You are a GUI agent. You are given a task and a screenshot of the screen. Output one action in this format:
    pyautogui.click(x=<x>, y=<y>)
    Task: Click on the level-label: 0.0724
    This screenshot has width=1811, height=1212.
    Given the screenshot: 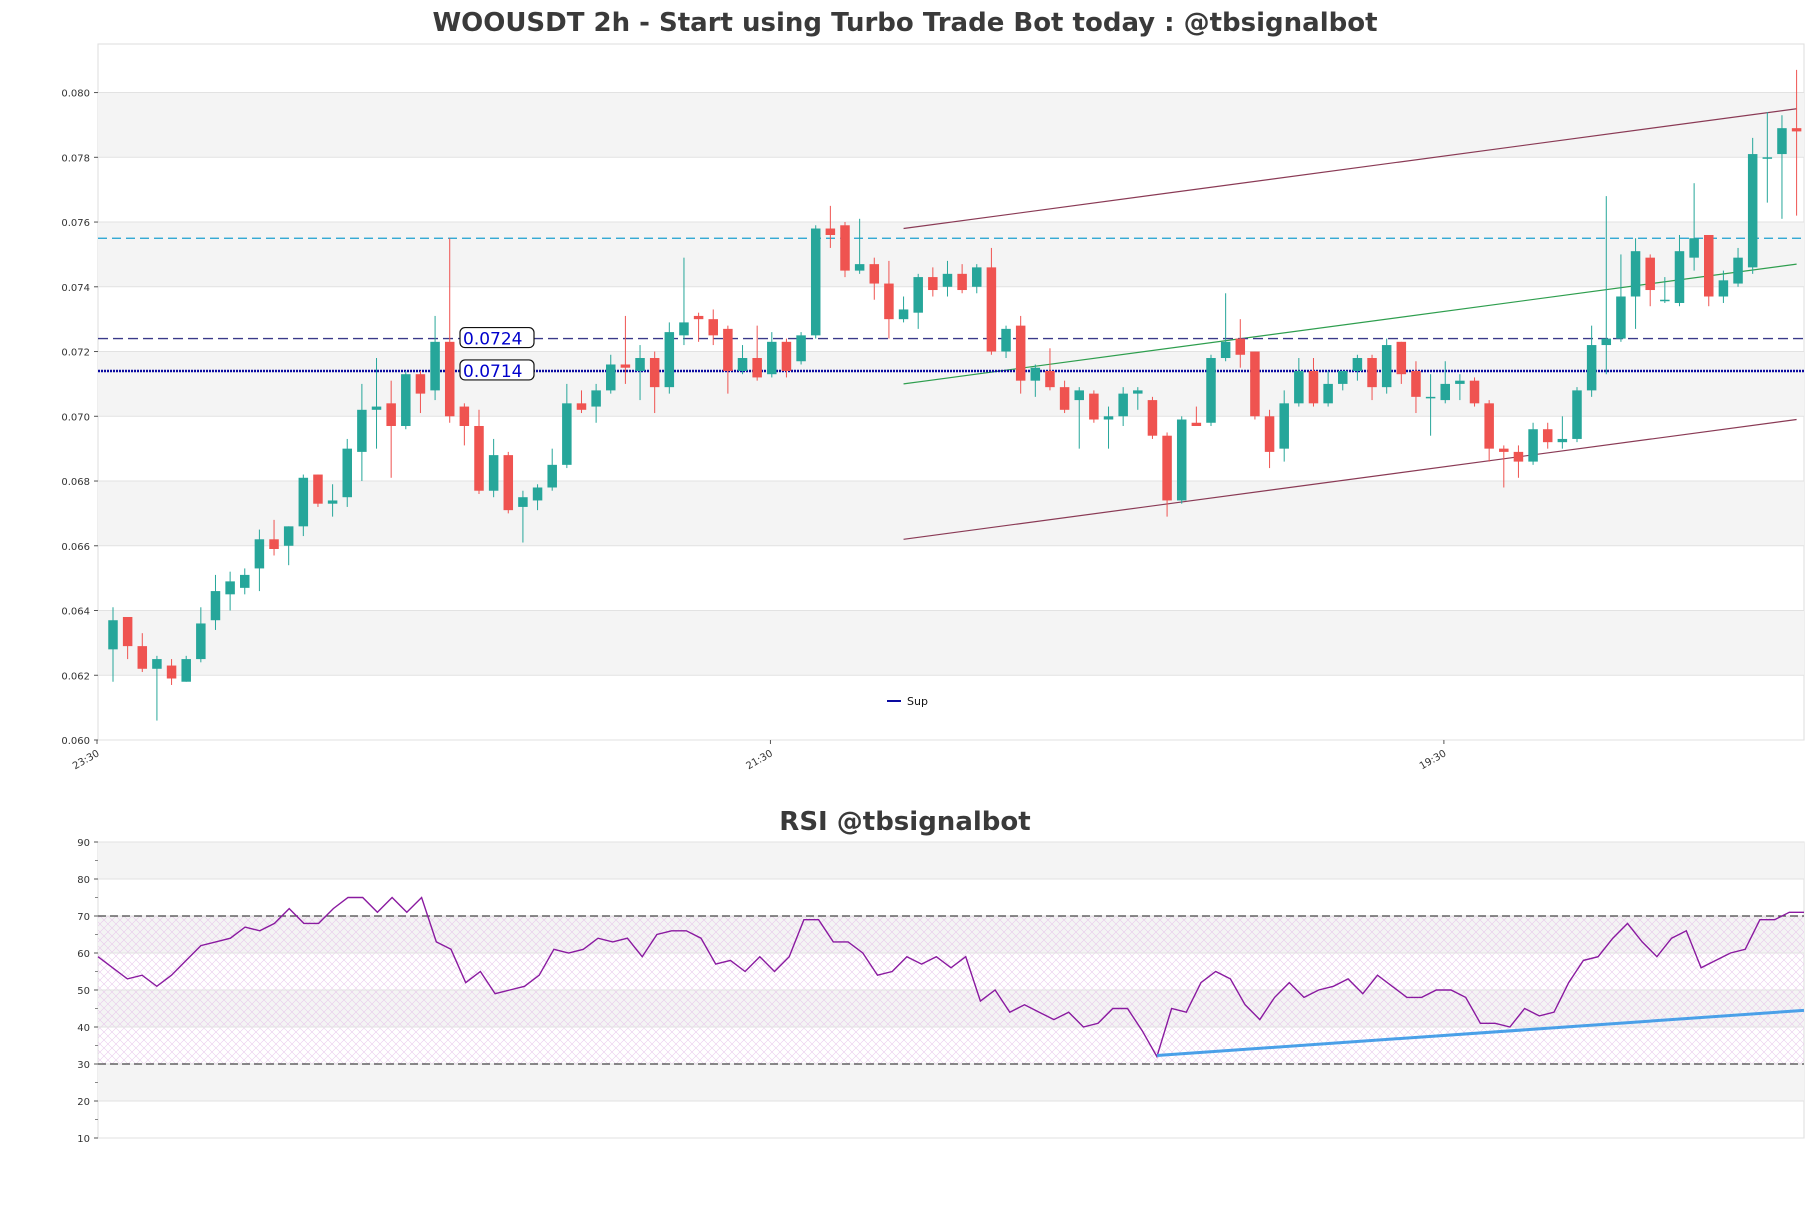 What is the action you would take?
    pyautogui.click(x=492, y=340)
    